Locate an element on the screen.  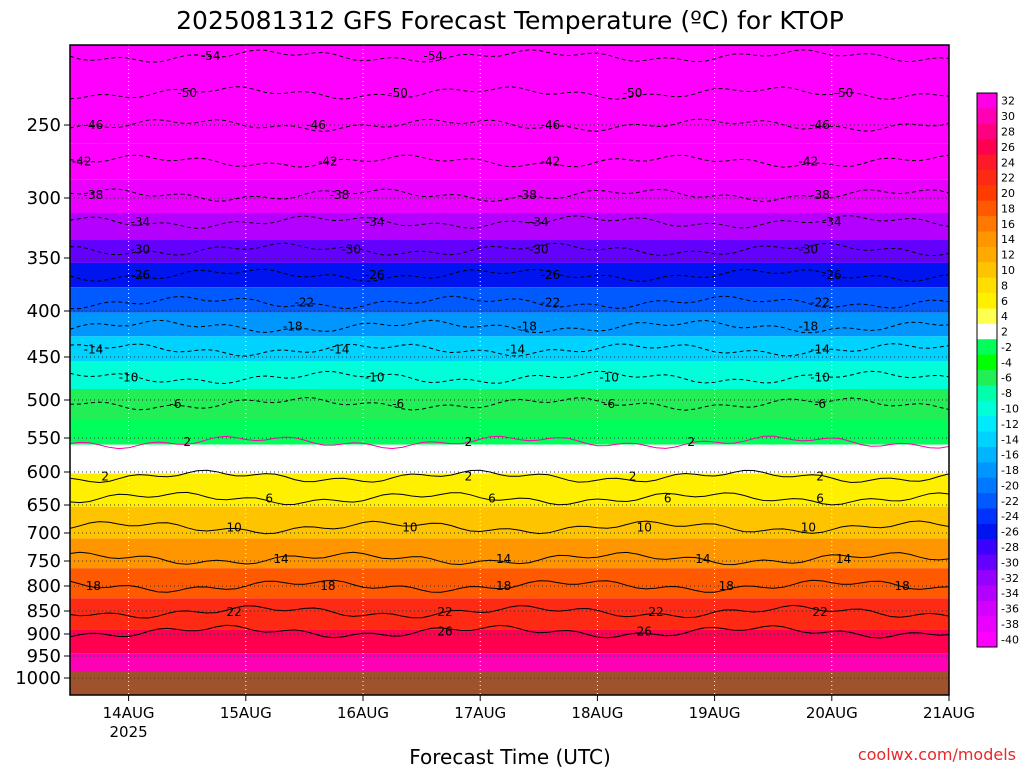
y-tick-label: 700 is located at coordinates (44, 533).